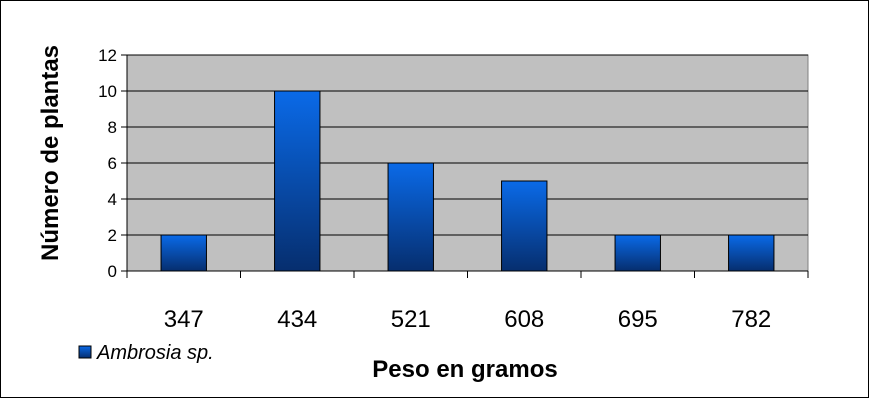 This screenshot has height=399, width=869. Describe the element at coordinates (638, 319) in the screenshot. I see `x-tick-label: 695` at that location.